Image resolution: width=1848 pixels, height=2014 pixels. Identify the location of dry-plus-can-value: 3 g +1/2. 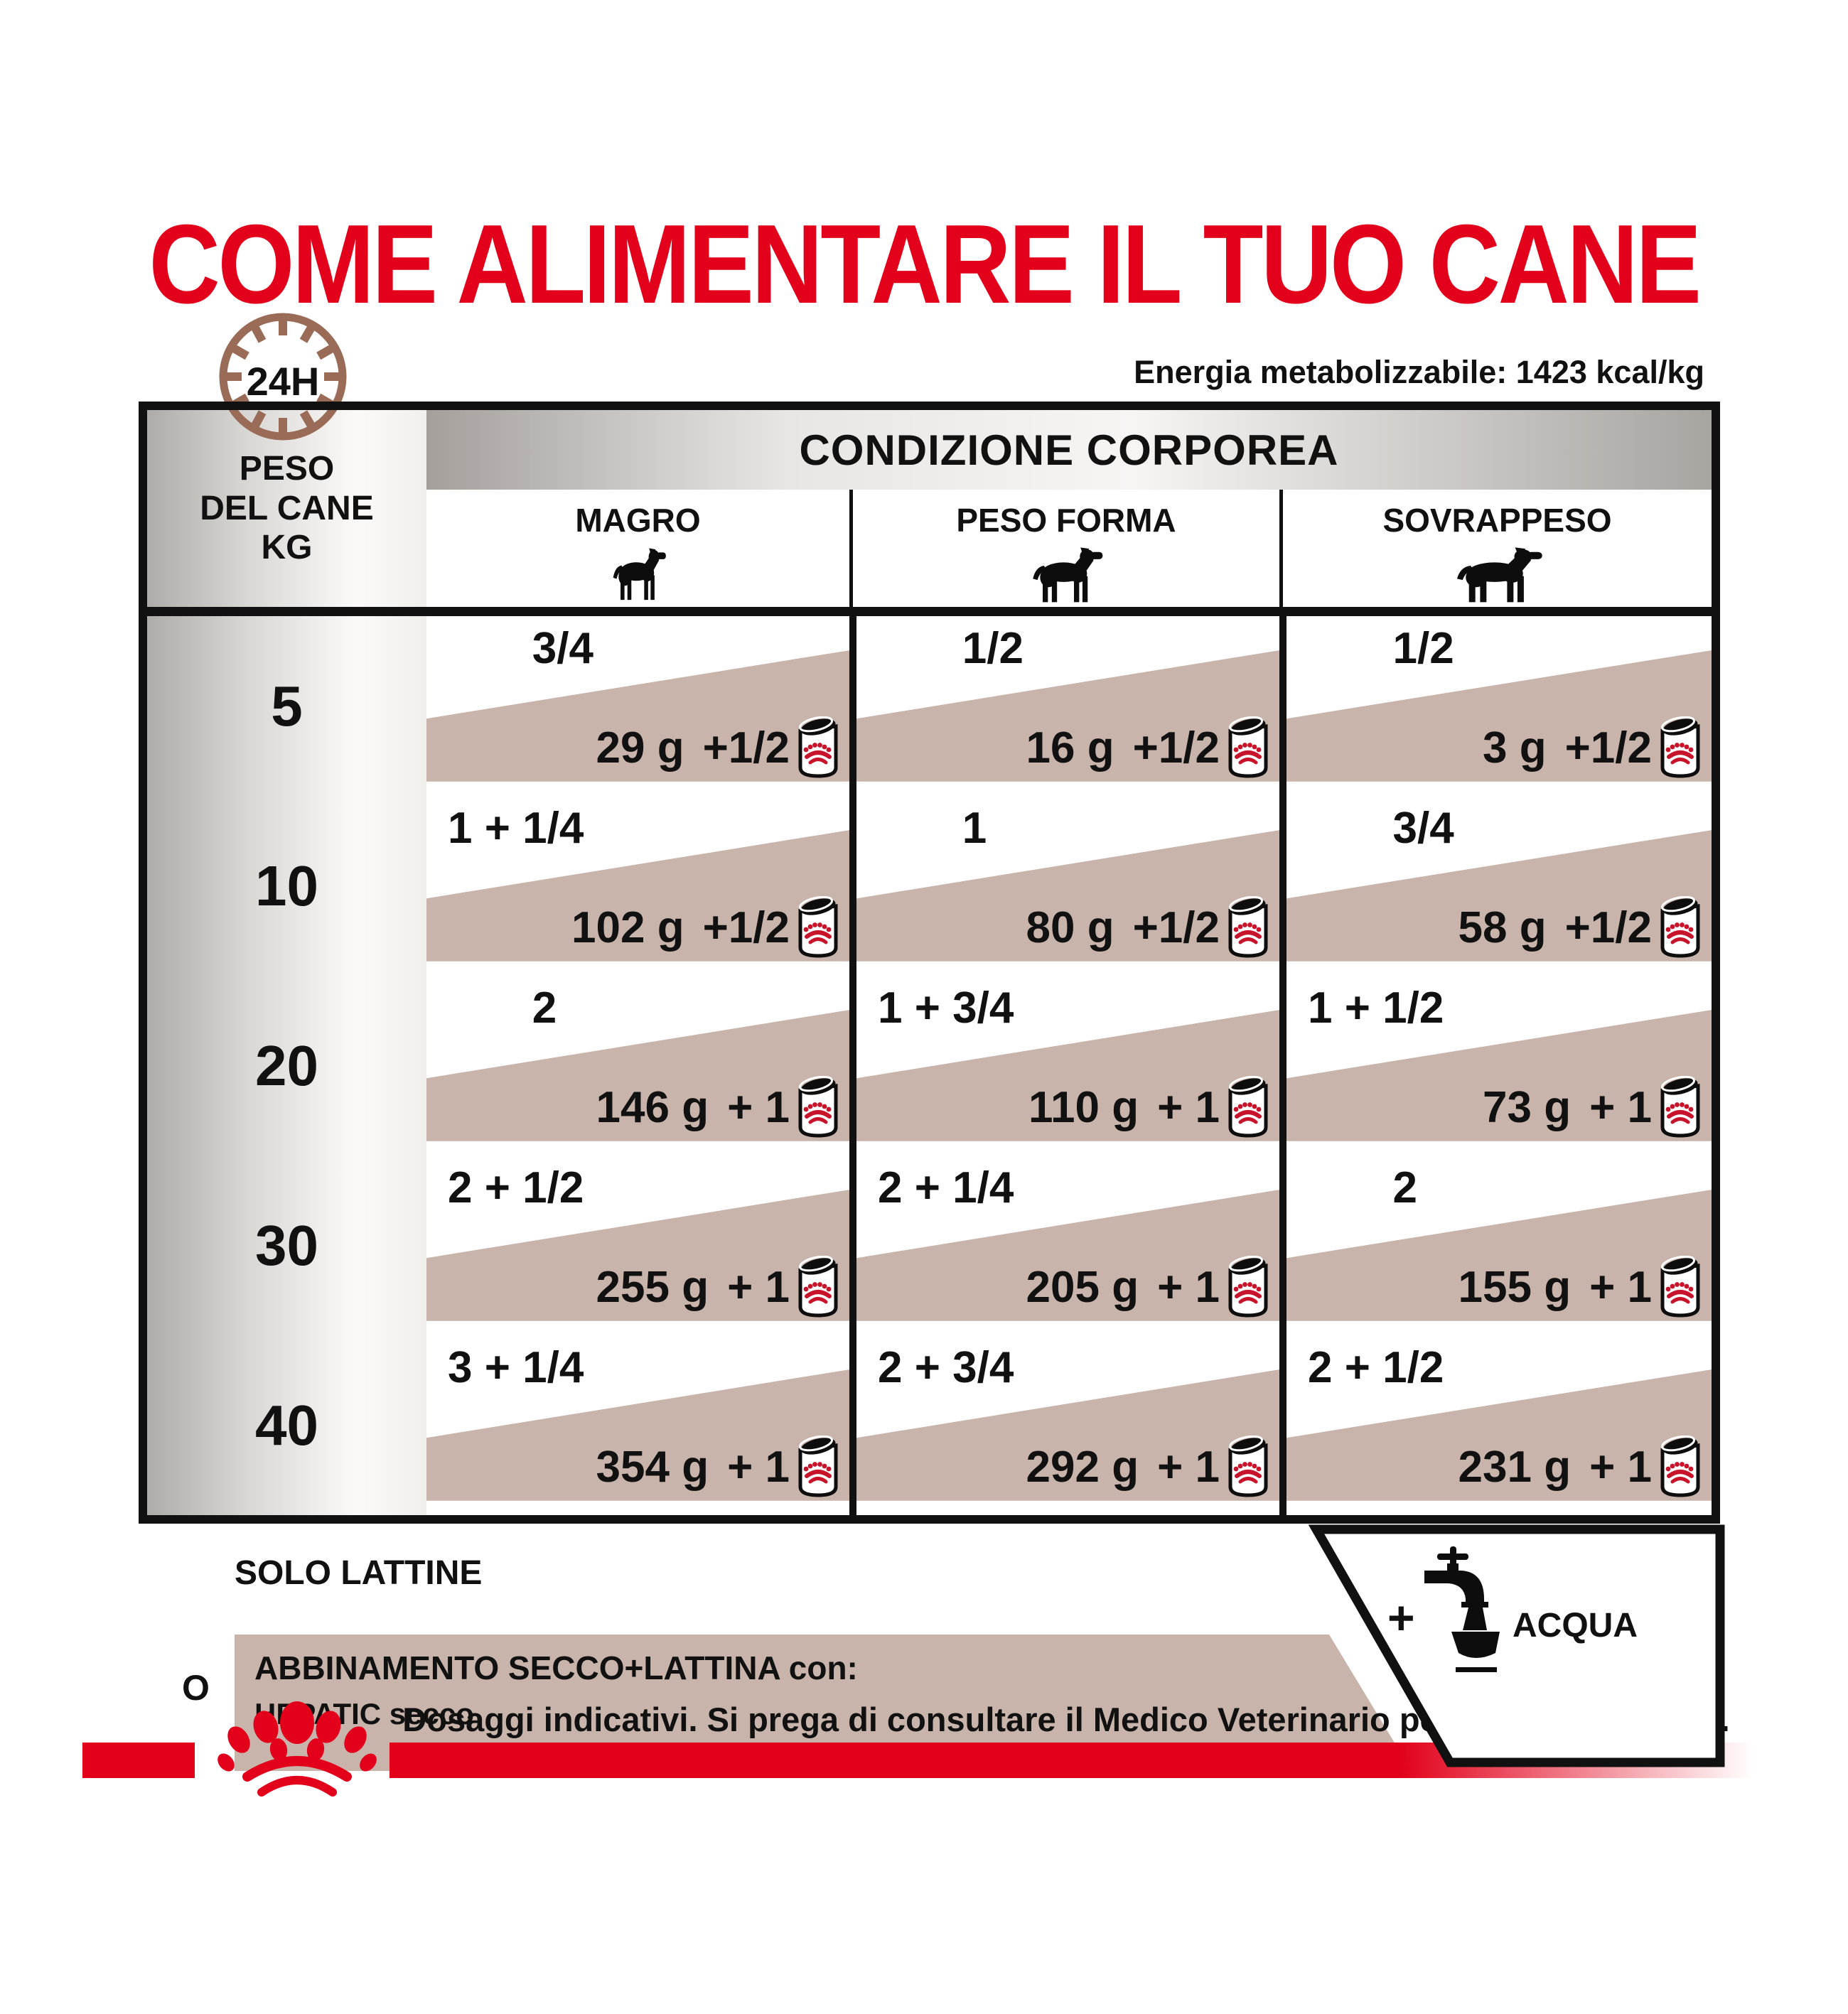
(1592, 747).